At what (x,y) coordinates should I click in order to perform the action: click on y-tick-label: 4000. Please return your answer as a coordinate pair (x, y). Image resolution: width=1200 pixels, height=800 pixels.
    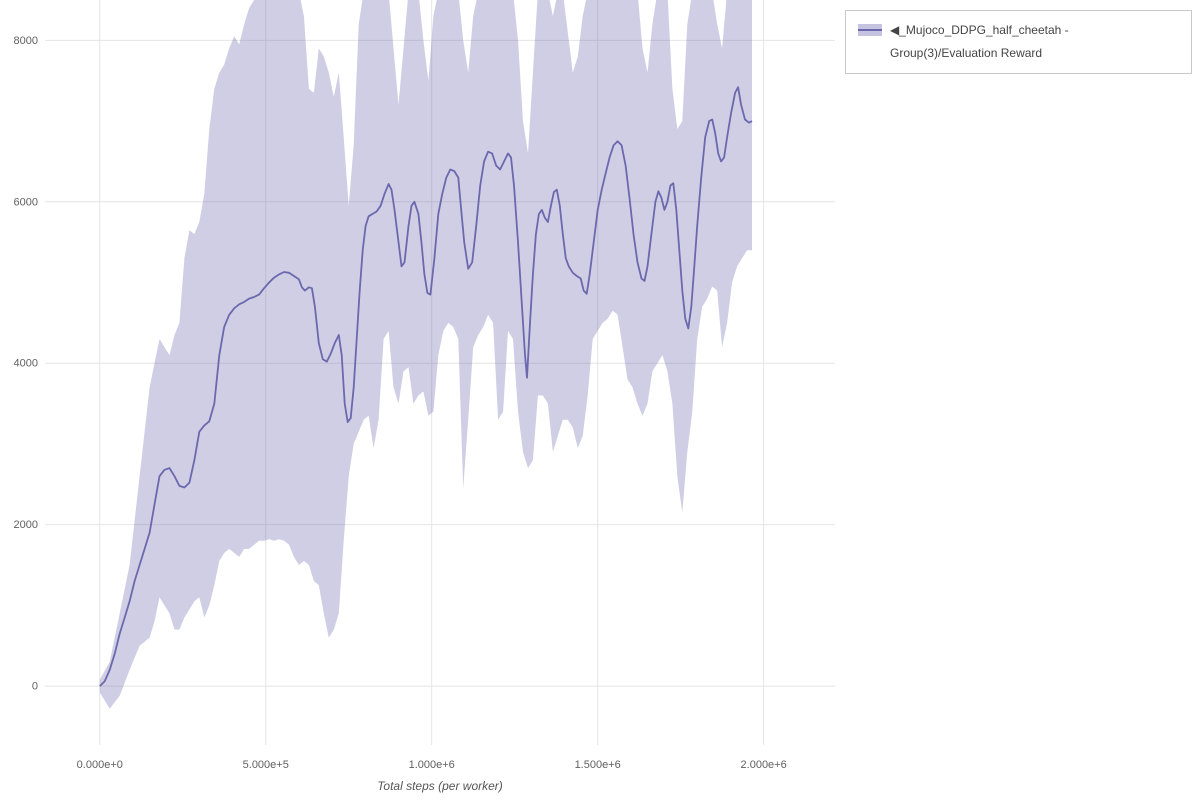
    Looking at the image, I should click on (26, 364).